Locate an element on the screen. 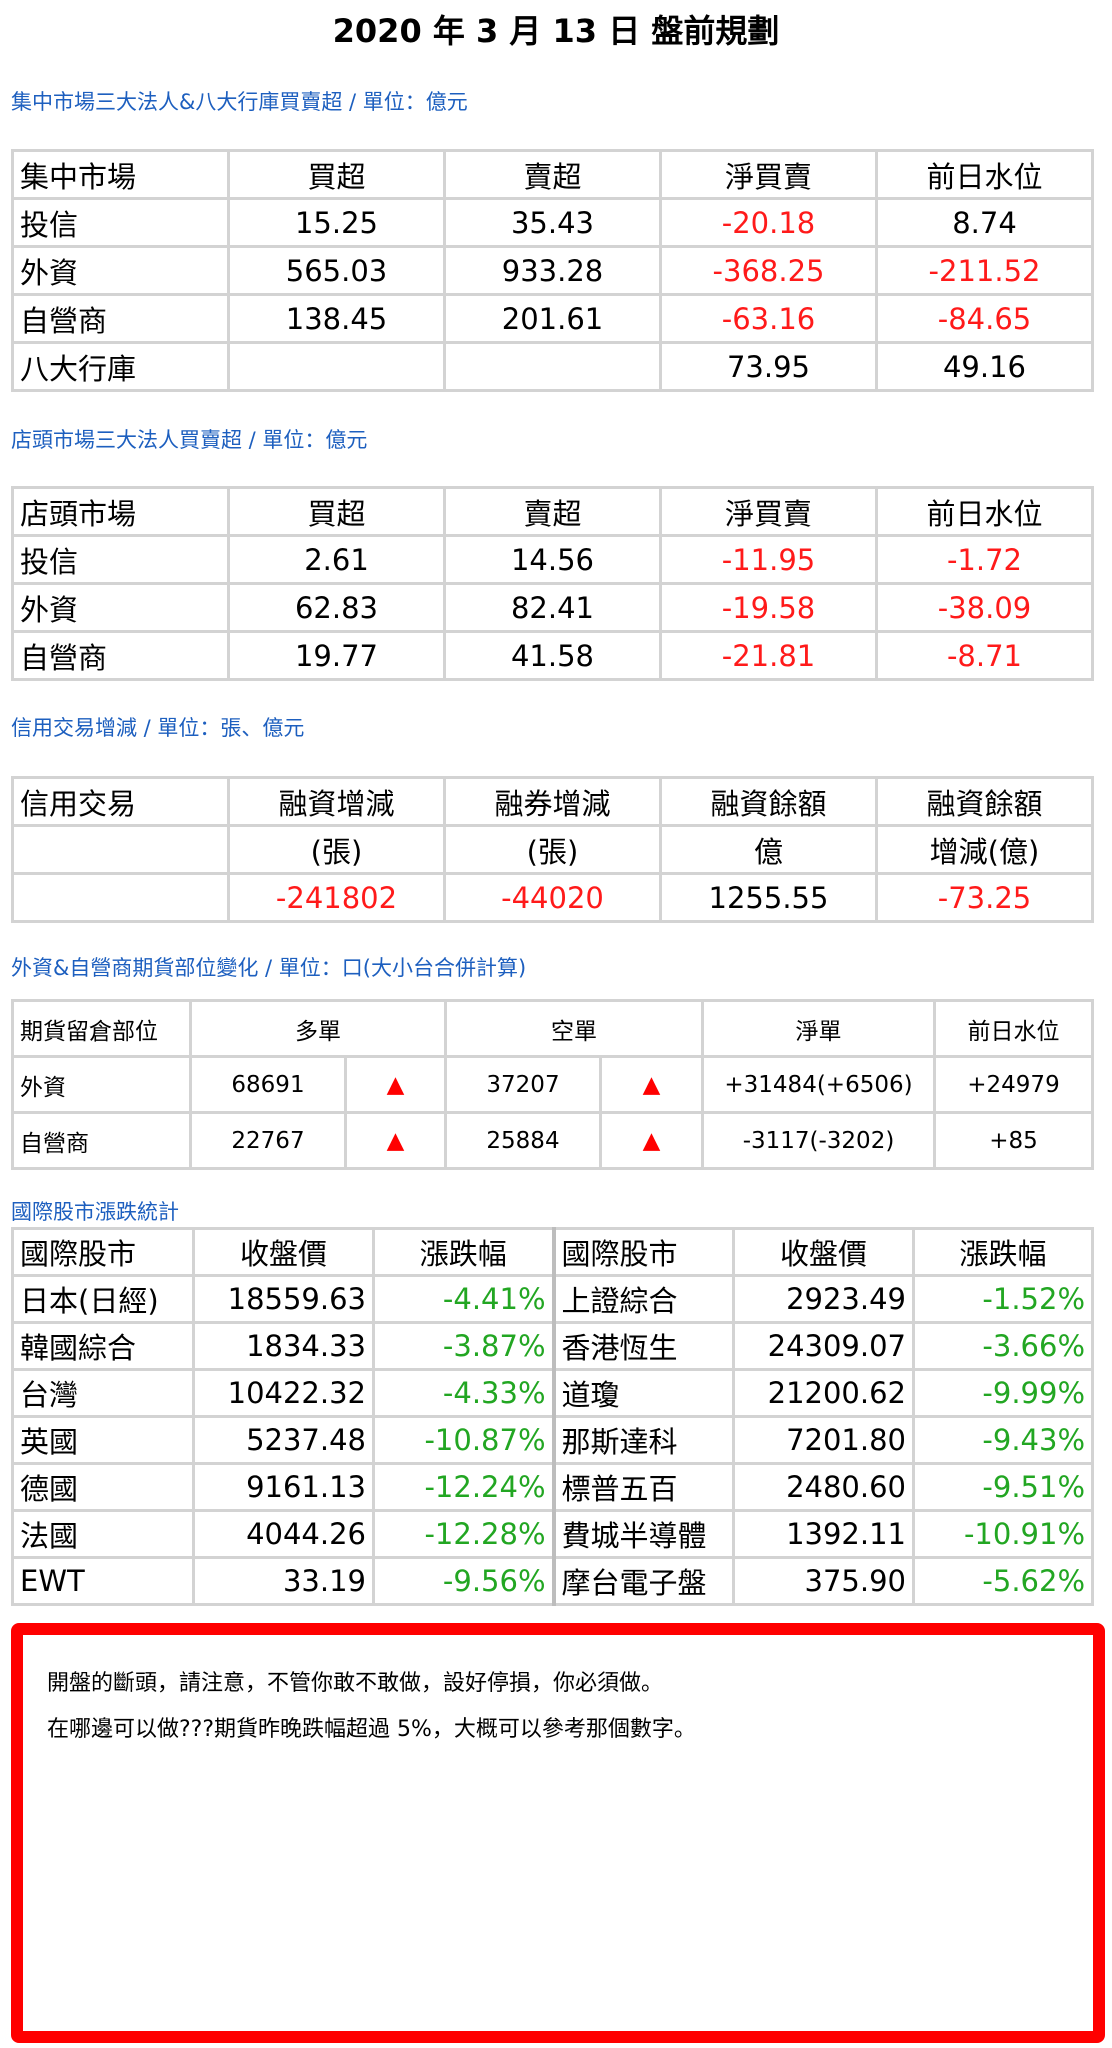 This screenshot has width=1112, height=2048. row-label is located at coordinates (120, 897).